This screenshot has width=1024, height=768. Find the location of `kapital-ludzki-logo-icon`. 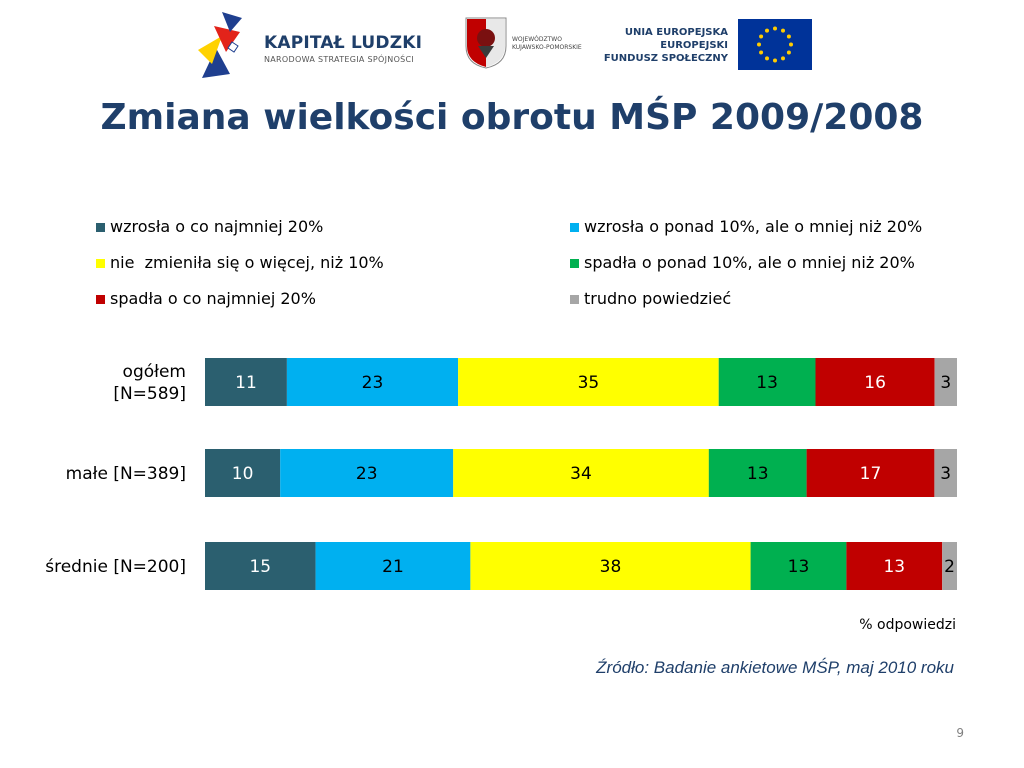

kapital-ludzki-logo-icon is located at coordinates (221, 44).